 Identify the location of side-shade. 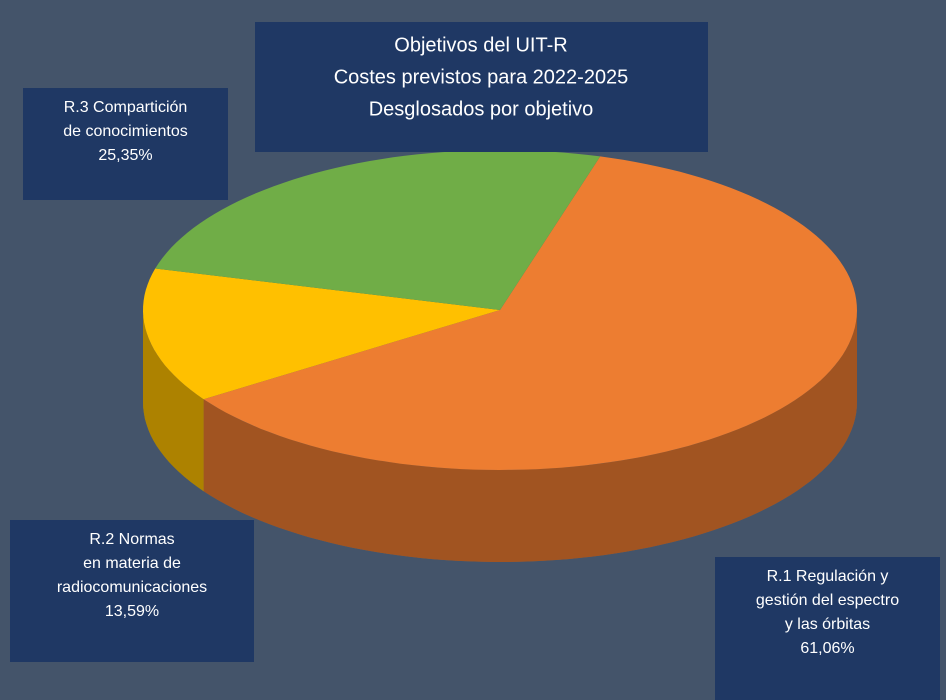
(173, 401).